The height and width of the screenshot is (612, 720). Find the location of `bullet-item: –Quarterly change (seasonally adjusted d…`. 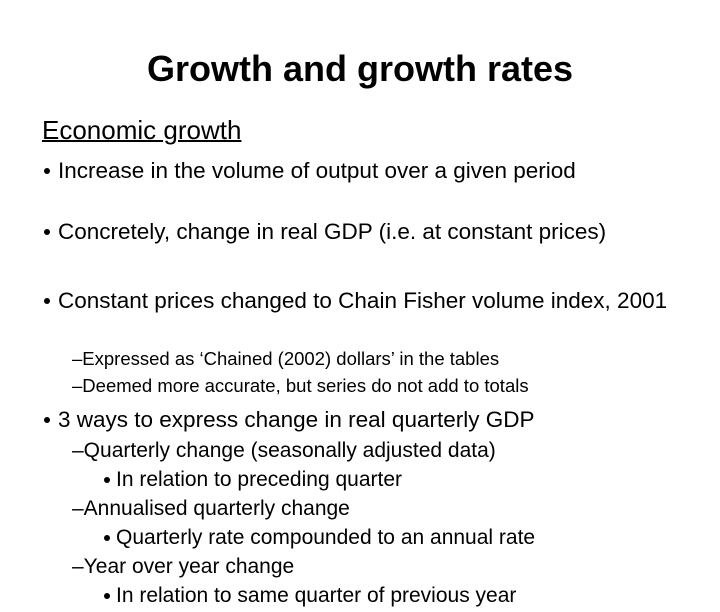

bullet-item: –Quarterly change (seasonally adjusted d… is located at coordinates (392, 450).